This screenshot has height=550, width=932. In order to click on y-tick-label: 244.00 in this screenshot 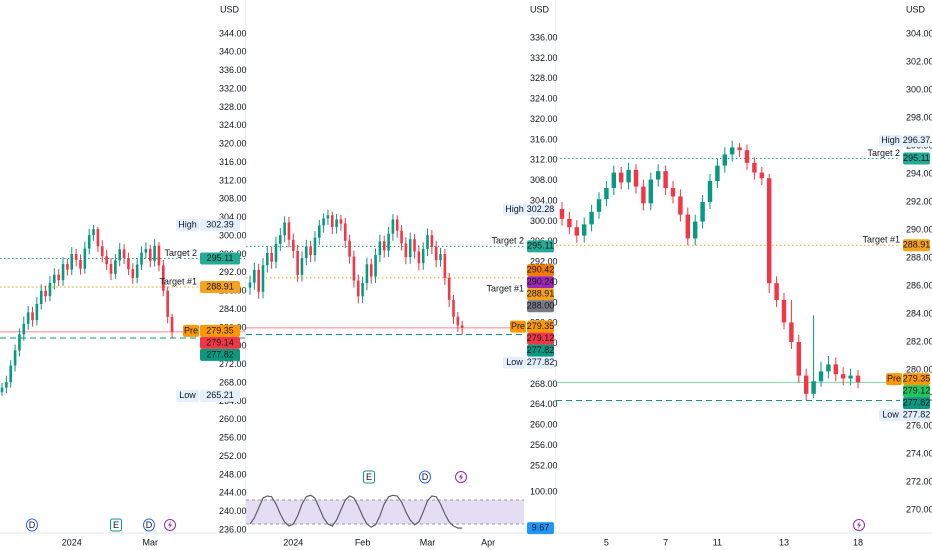, I will do `click(233, 493)`.